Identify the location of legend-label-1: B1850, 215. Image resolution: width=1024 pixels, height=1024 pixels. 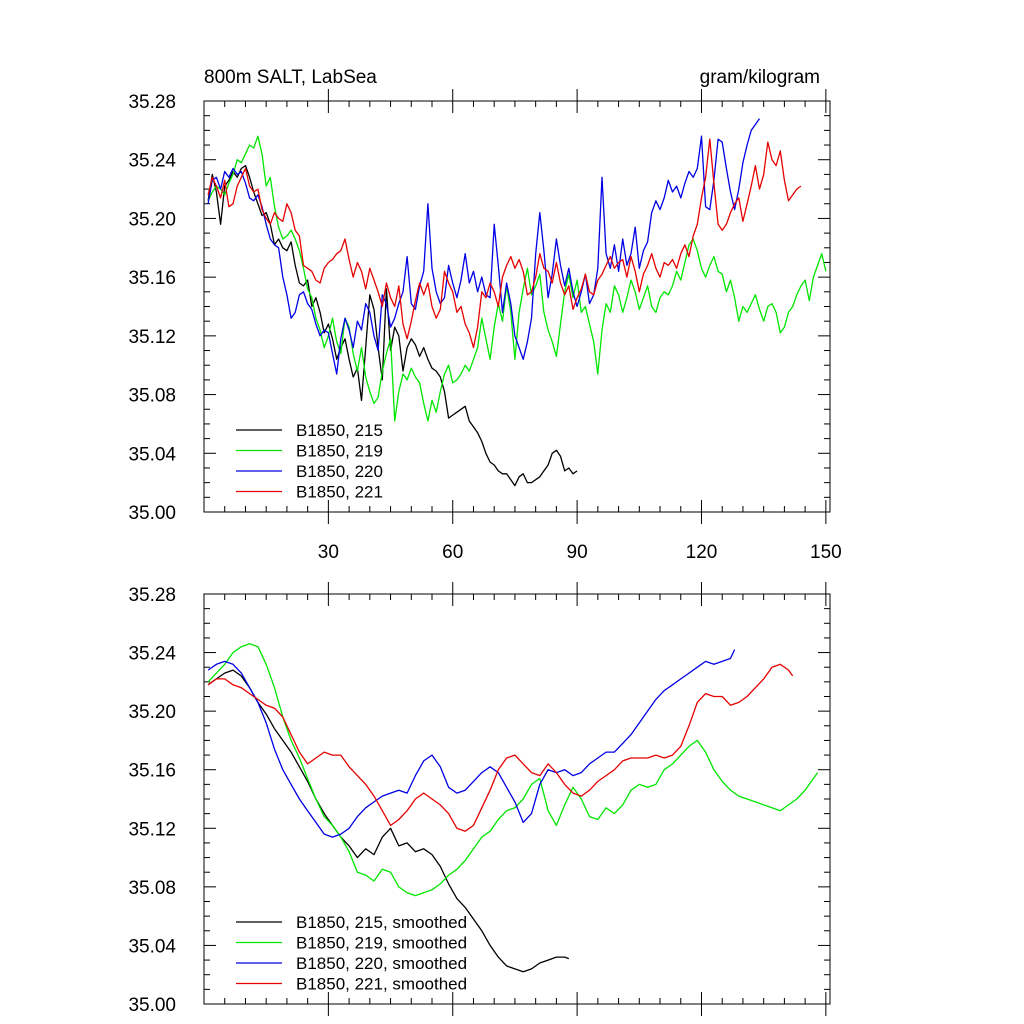
(339, 430).